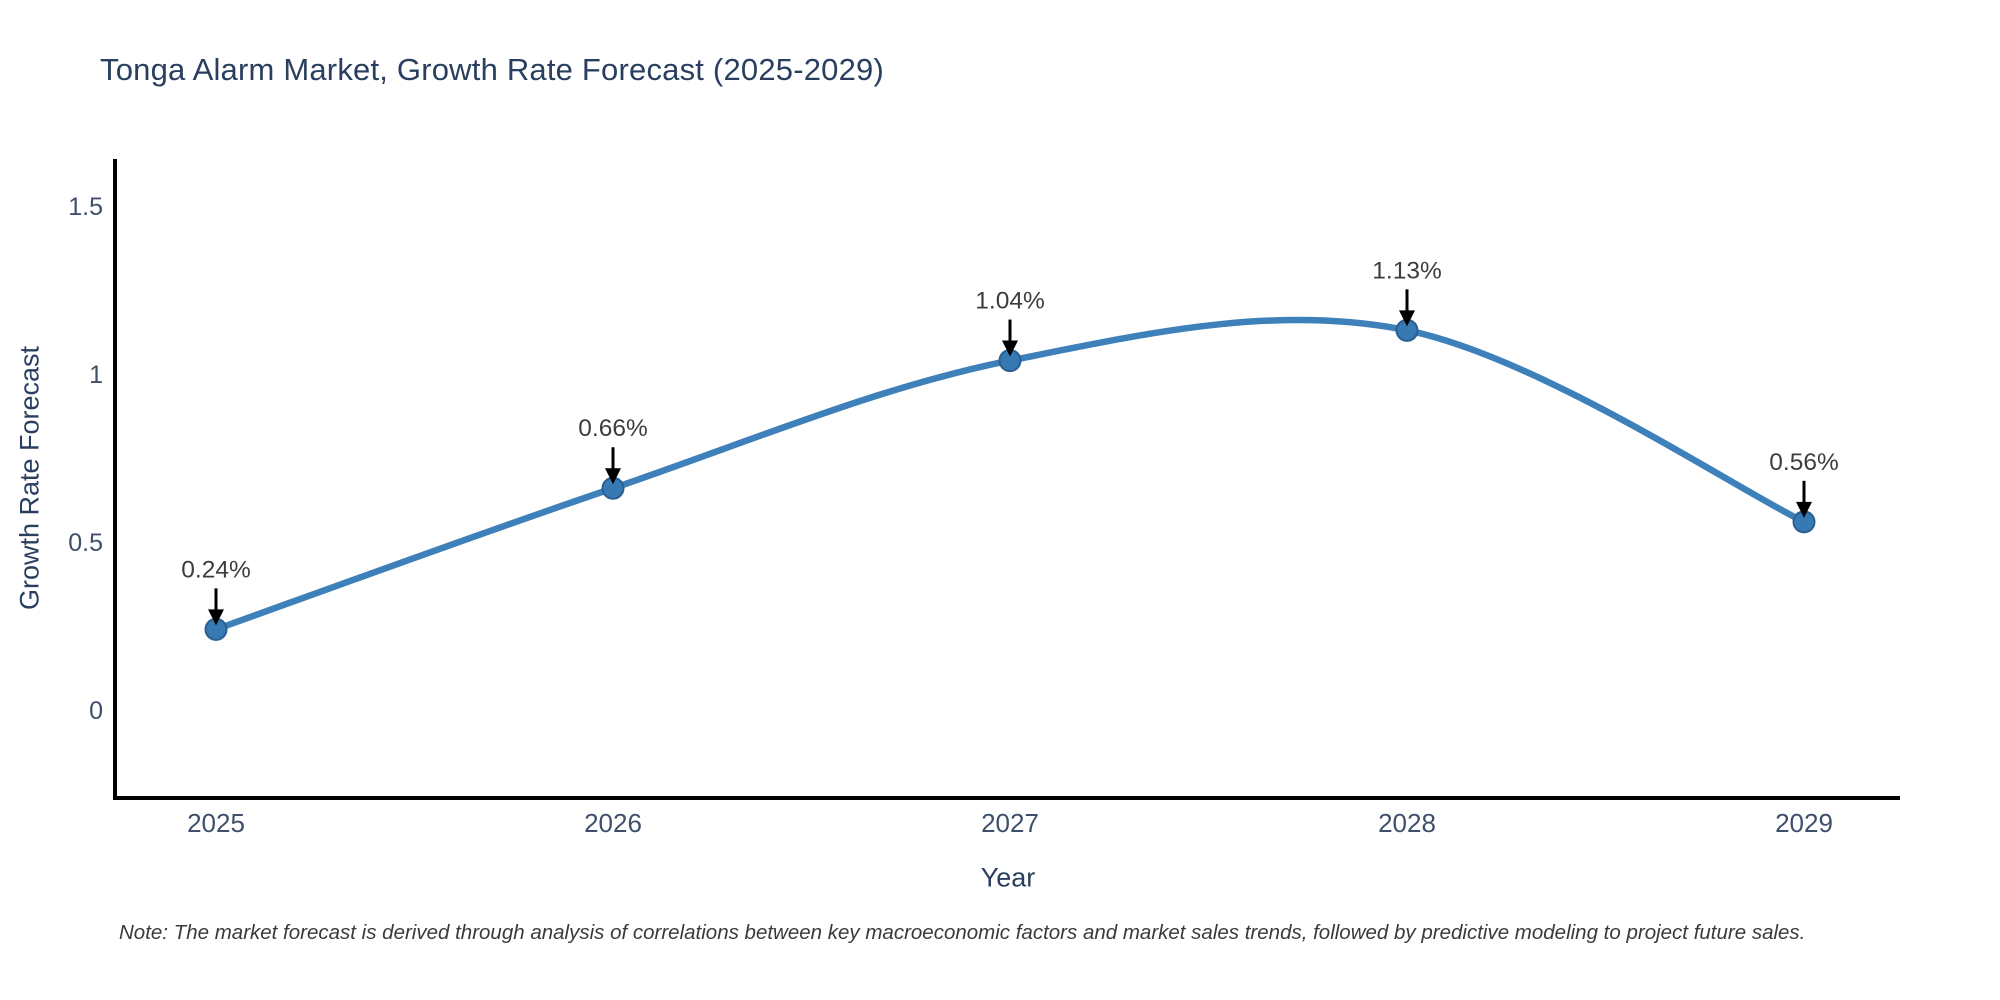 The height and width of the screenshot is (1000, 2000). What do you see at coordinates (1009, 301) in the screenshot?
I see `data-point-label: 1.04%` at bounding box center [1009, 301].